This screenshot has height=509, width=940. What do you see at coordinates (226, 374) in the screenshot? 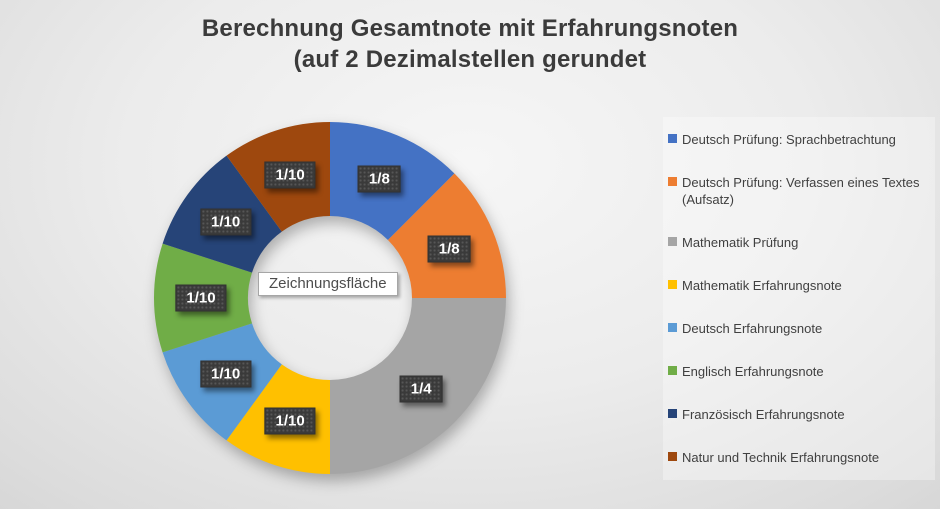
I see `data-label-5: 1/10` at bounding box center [226, 374].